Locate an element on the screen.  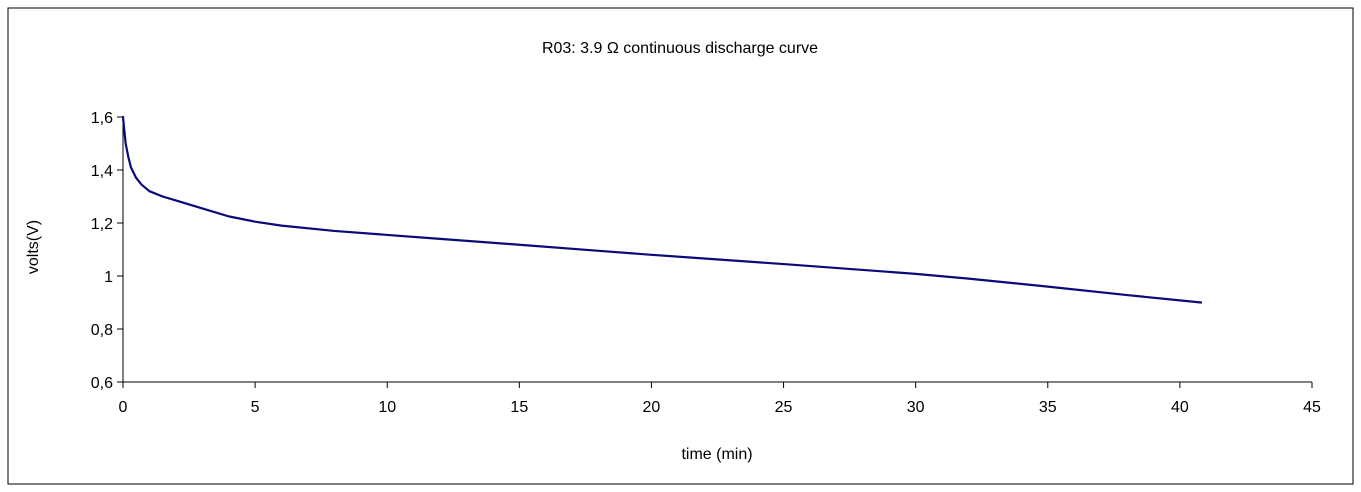
x-tick-label: 30 is located at coordinates (916, 407).